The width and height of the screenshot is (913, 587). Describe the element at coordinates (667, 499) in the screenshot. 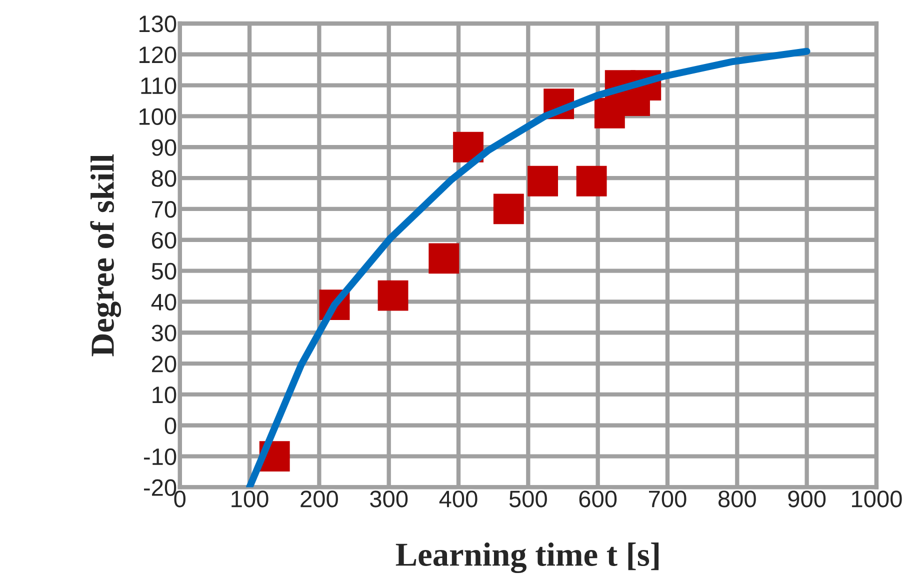

I see `x-tick-label: 700` at that location.